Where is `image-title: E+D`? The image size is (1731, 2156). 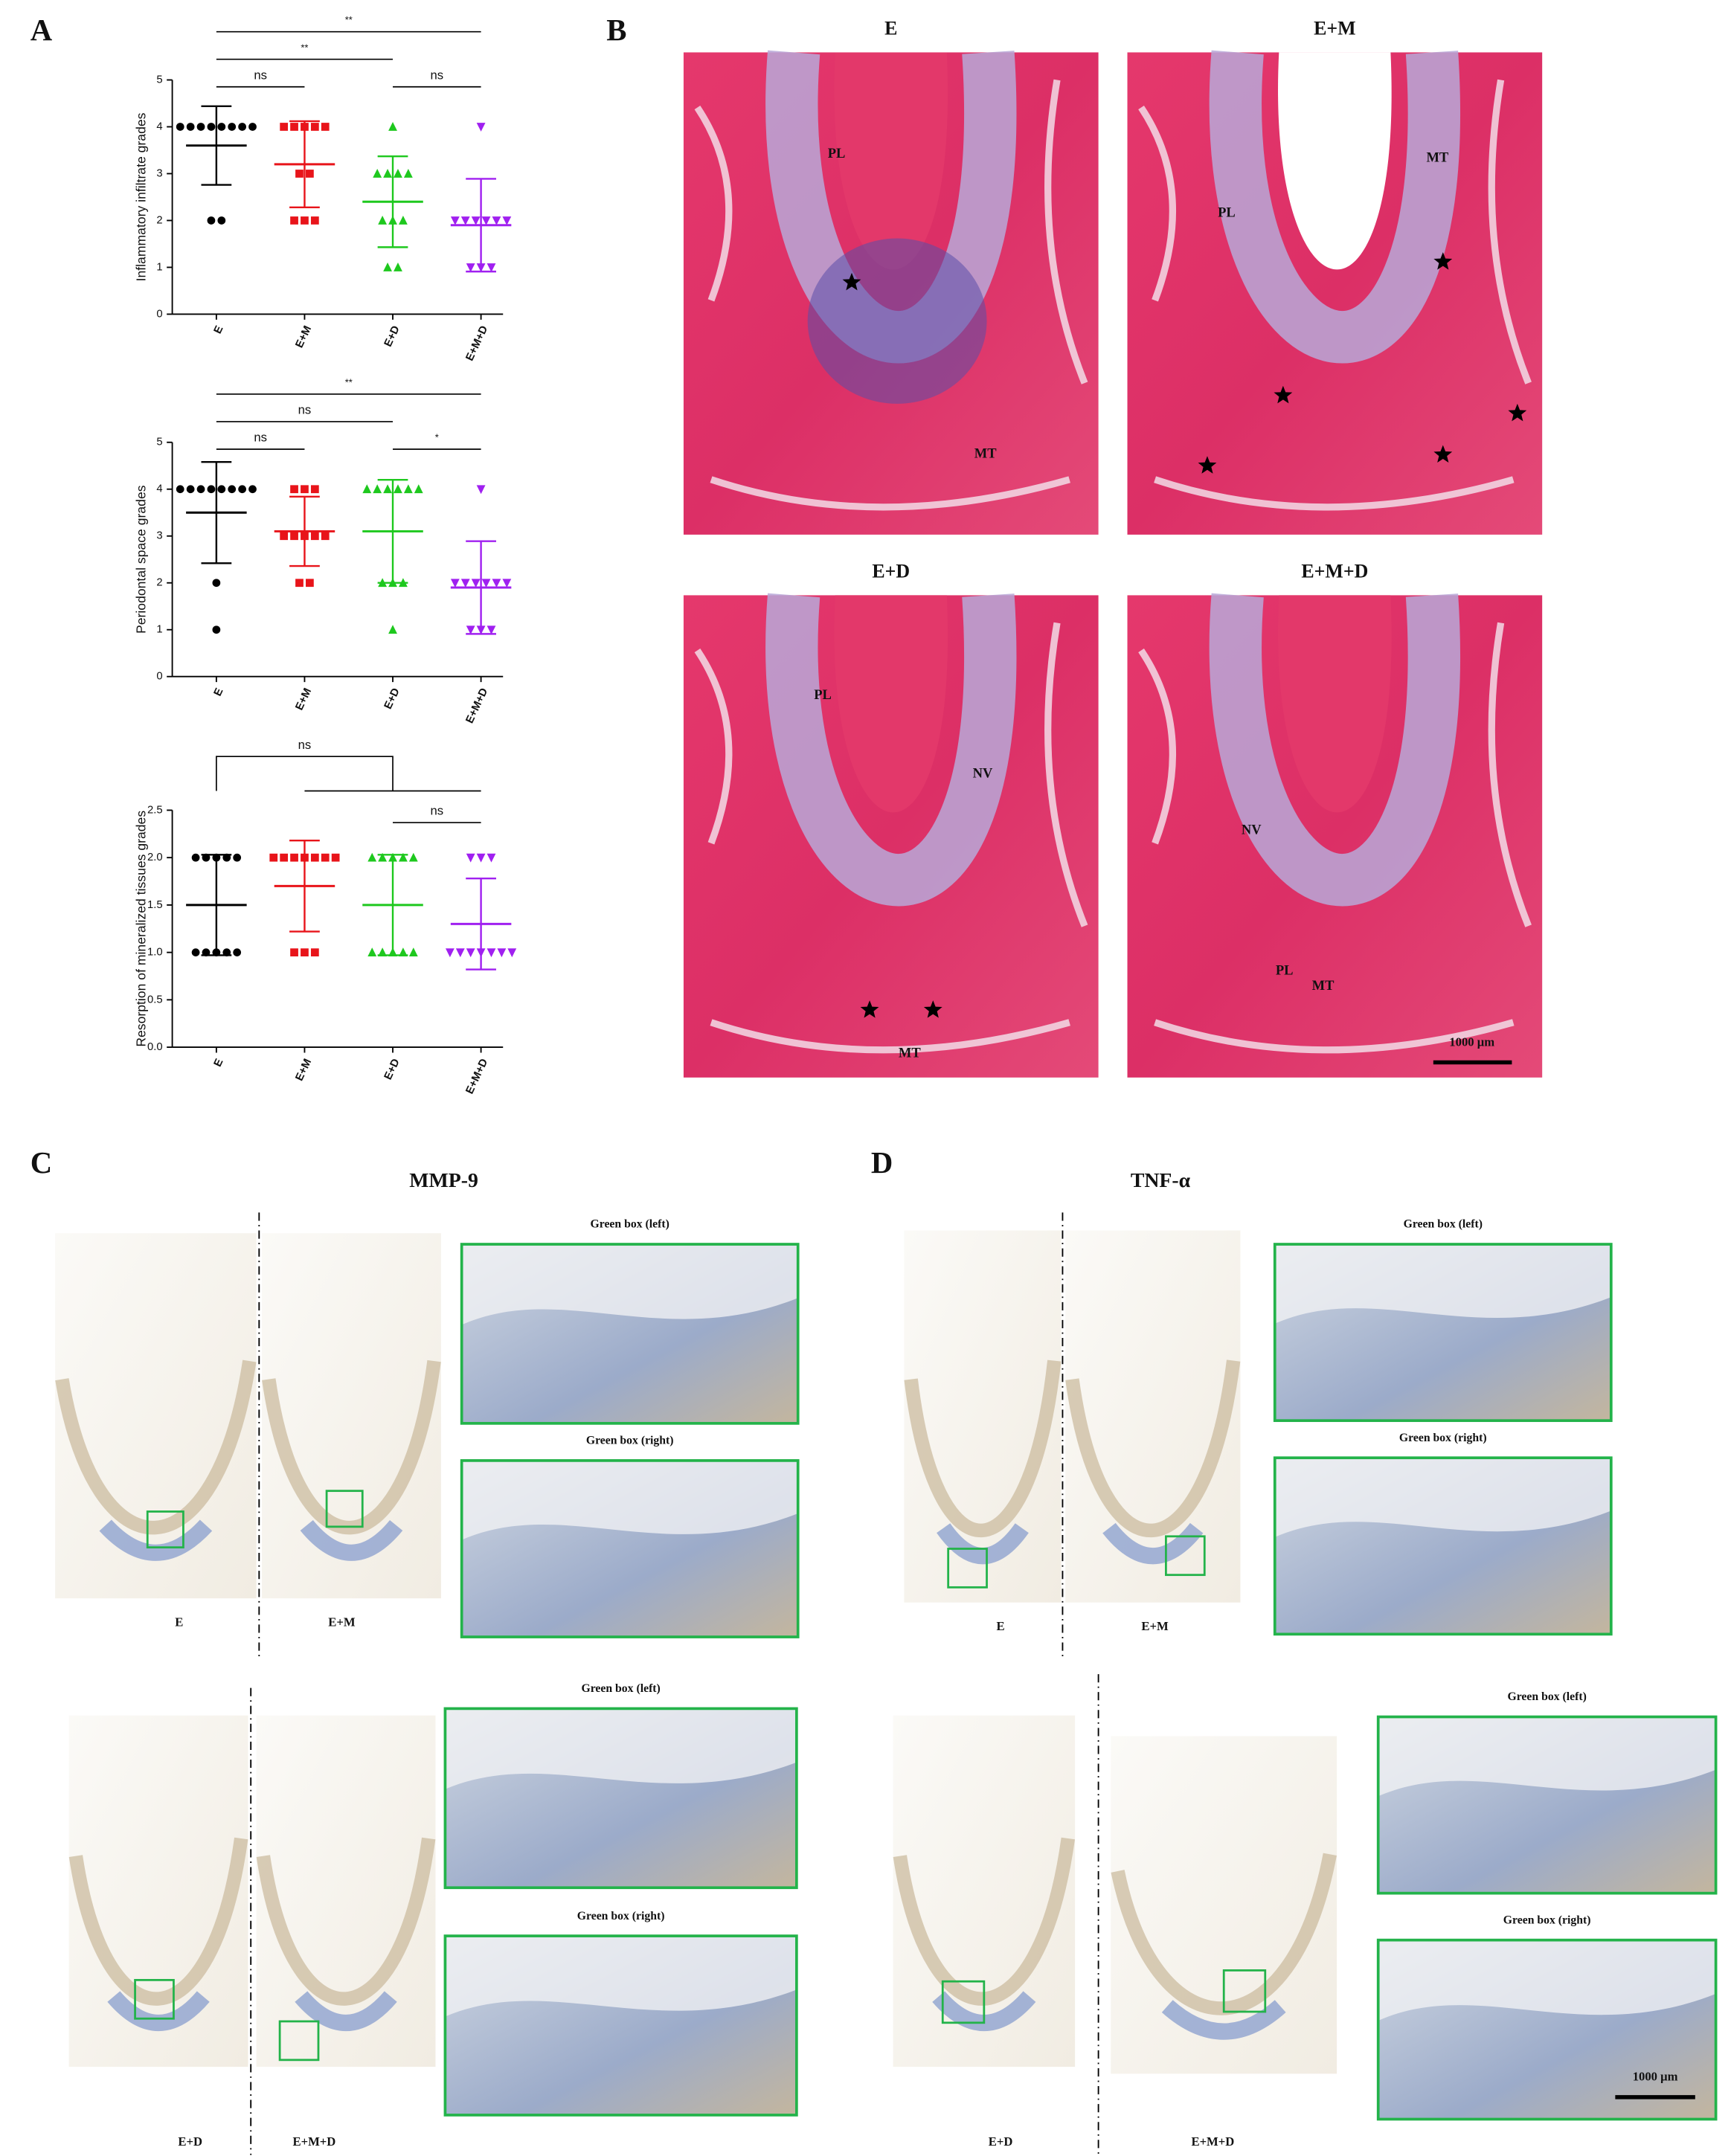
image-title: E+D is located at coordinates (891, 571).